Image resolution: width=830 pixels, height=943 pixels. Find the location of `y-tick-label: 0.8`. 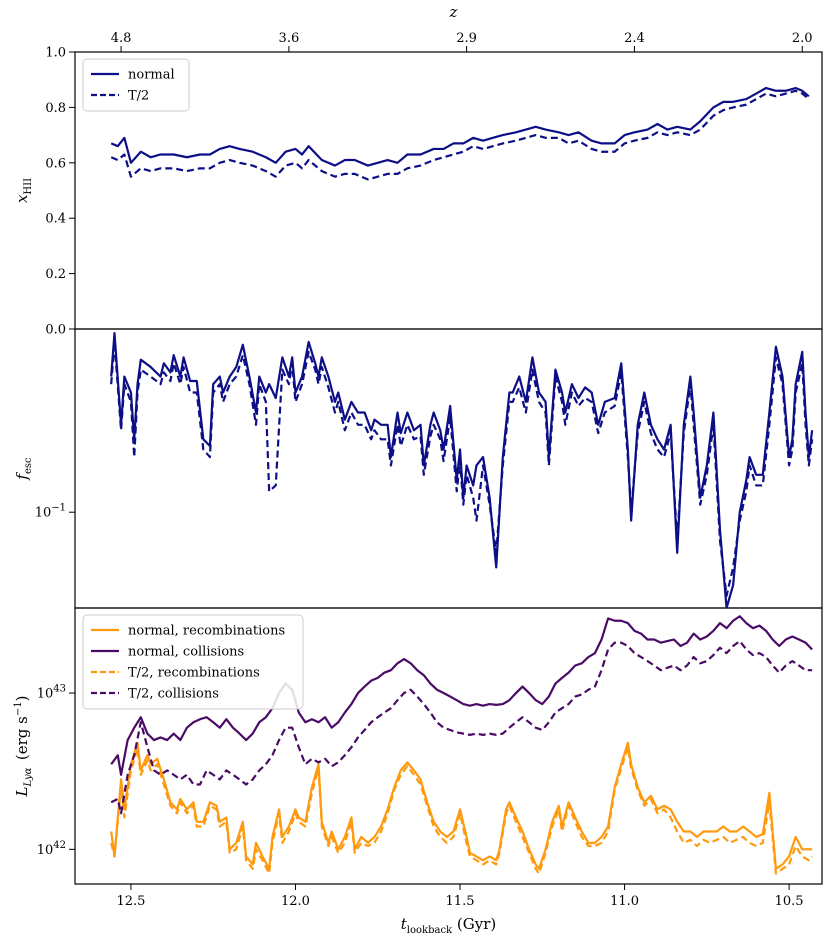

y-tick-label: 0.8 is located at coordinates (55, 108).